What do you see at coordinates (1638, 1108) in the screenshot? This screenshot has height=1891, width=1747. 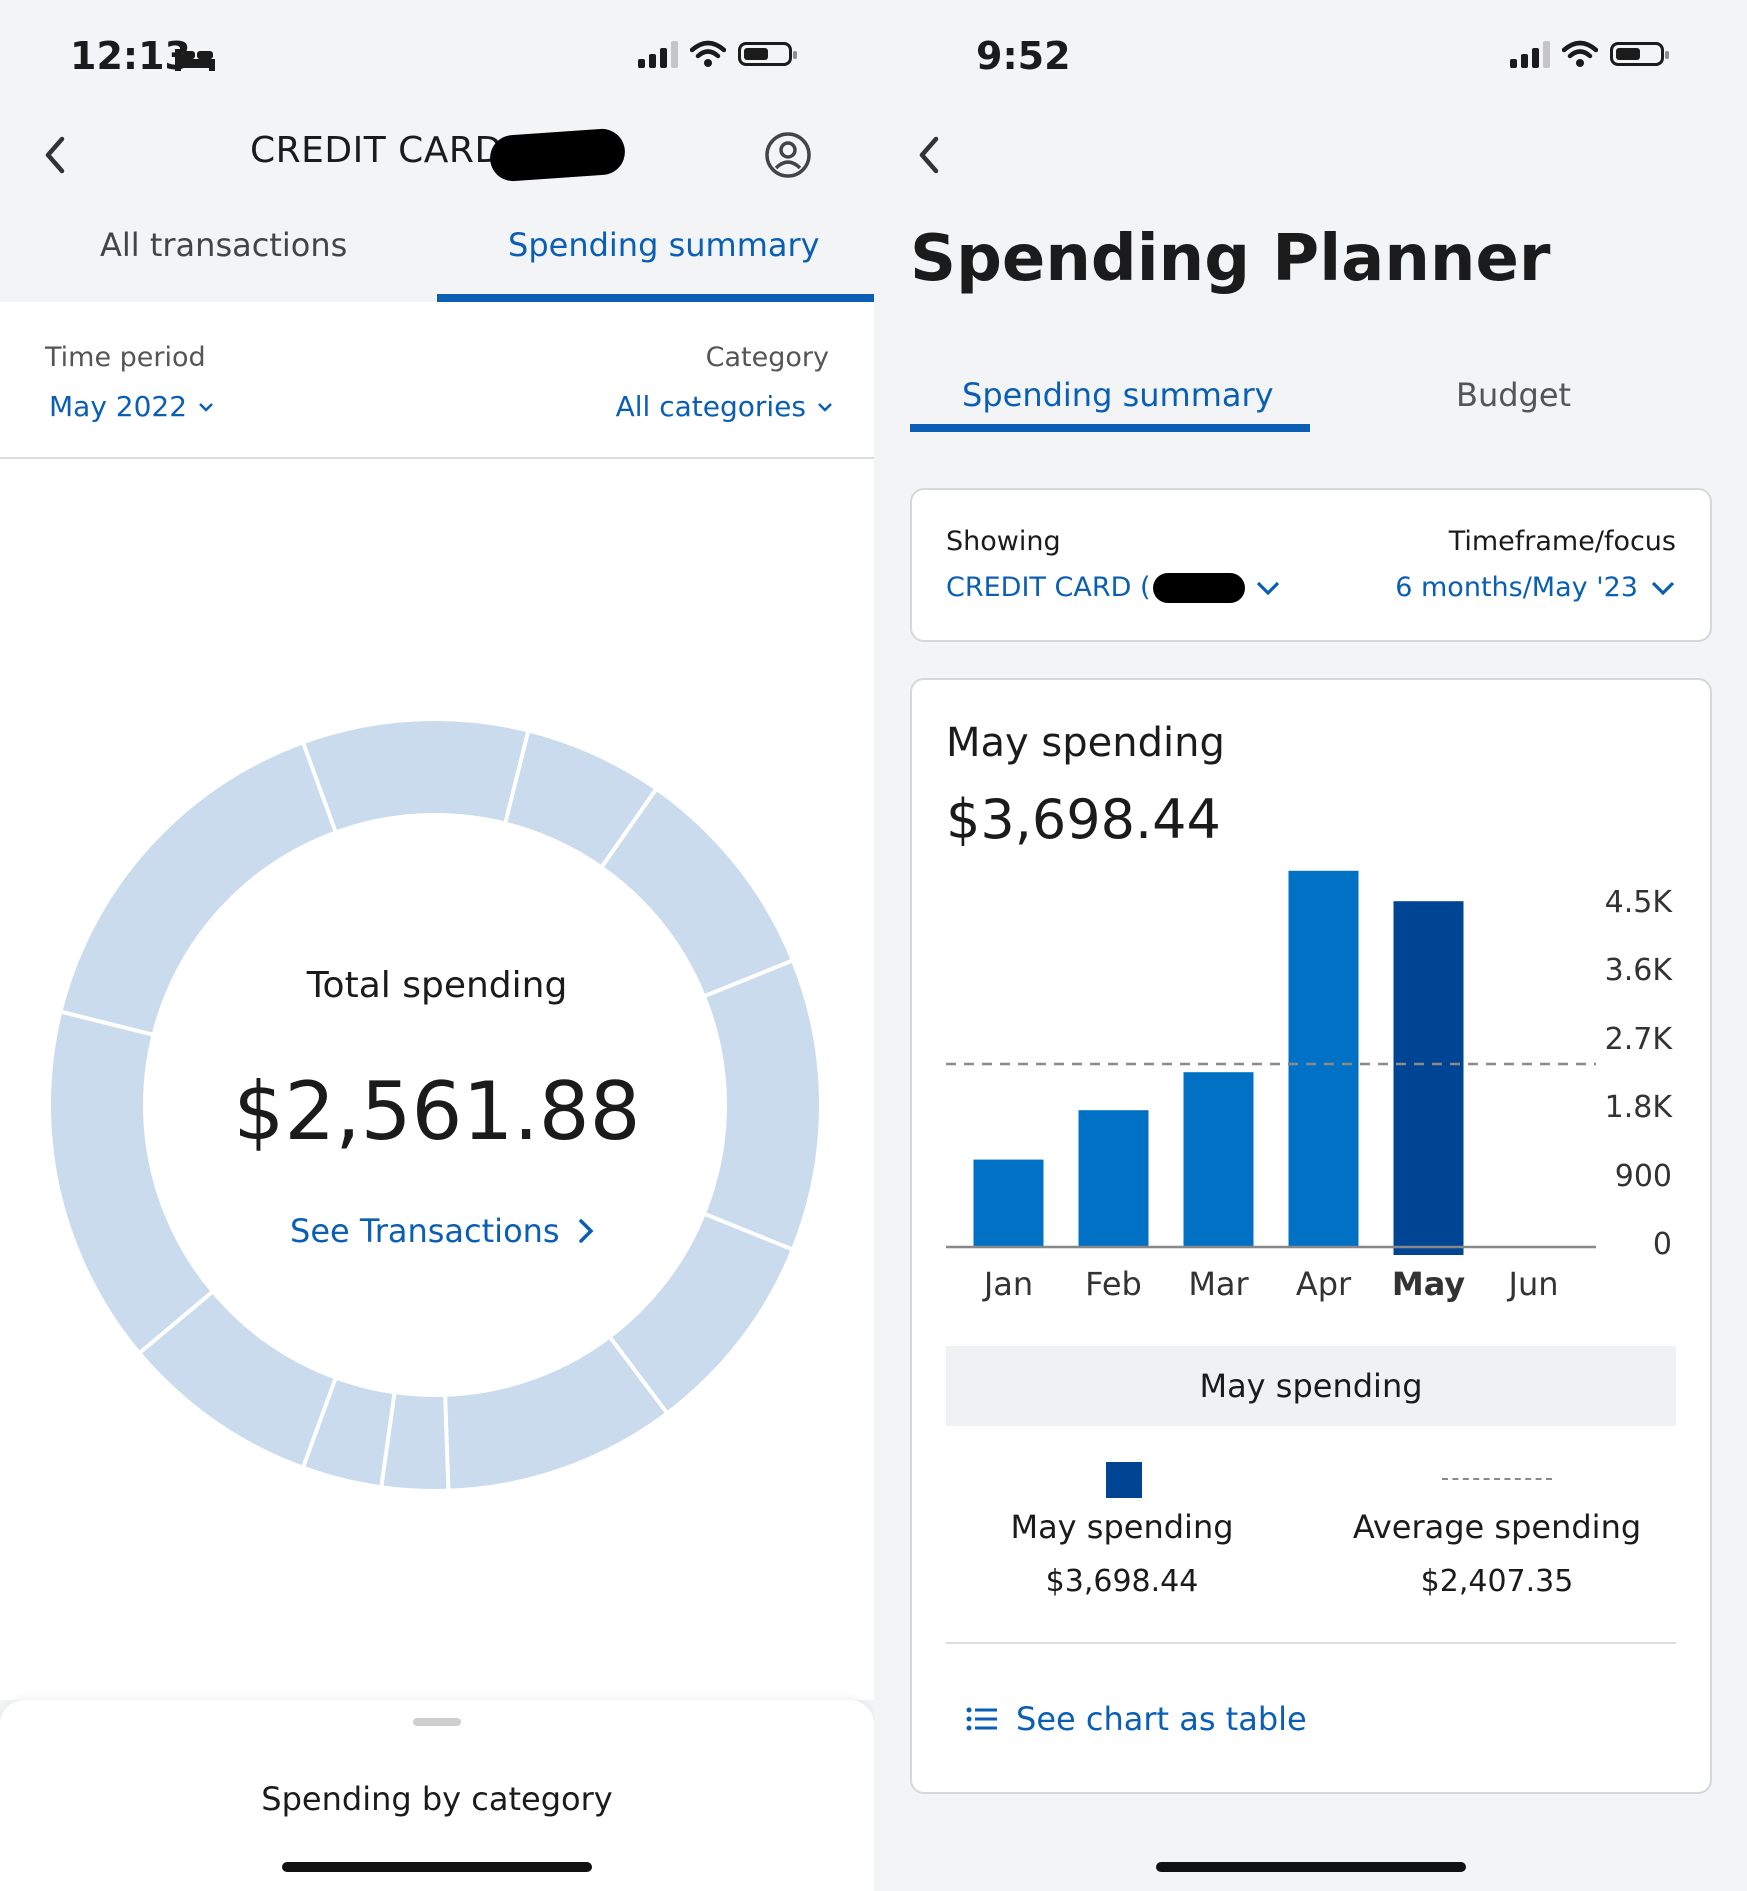 I see `y-tick-label: 1.8K` at bounding box center [1638, 1108].